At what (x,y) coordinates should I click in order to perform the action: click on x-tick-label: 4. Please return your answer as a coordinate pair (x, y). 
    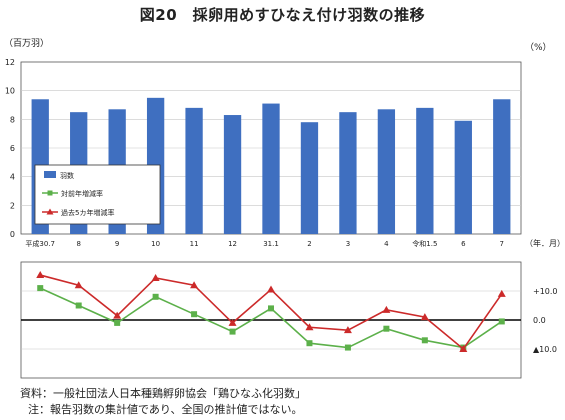
    Looking at the image, I should click on (386, 244).